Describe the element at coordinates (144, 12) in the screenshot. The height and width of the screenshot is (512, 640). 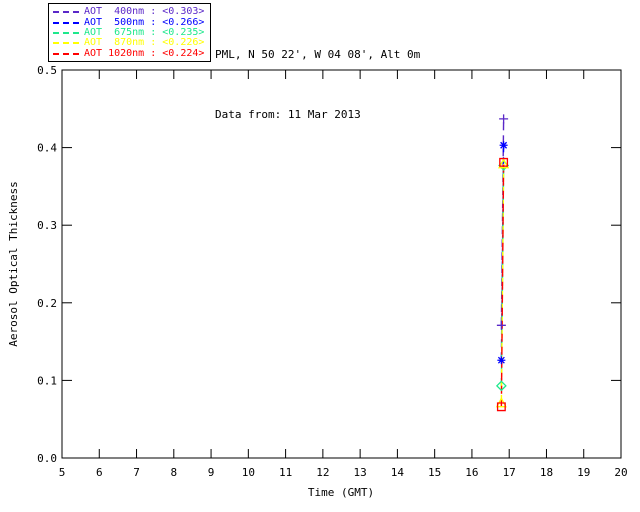
I see `legend-item-label: AOT 400nm : <0.303>` at that location.